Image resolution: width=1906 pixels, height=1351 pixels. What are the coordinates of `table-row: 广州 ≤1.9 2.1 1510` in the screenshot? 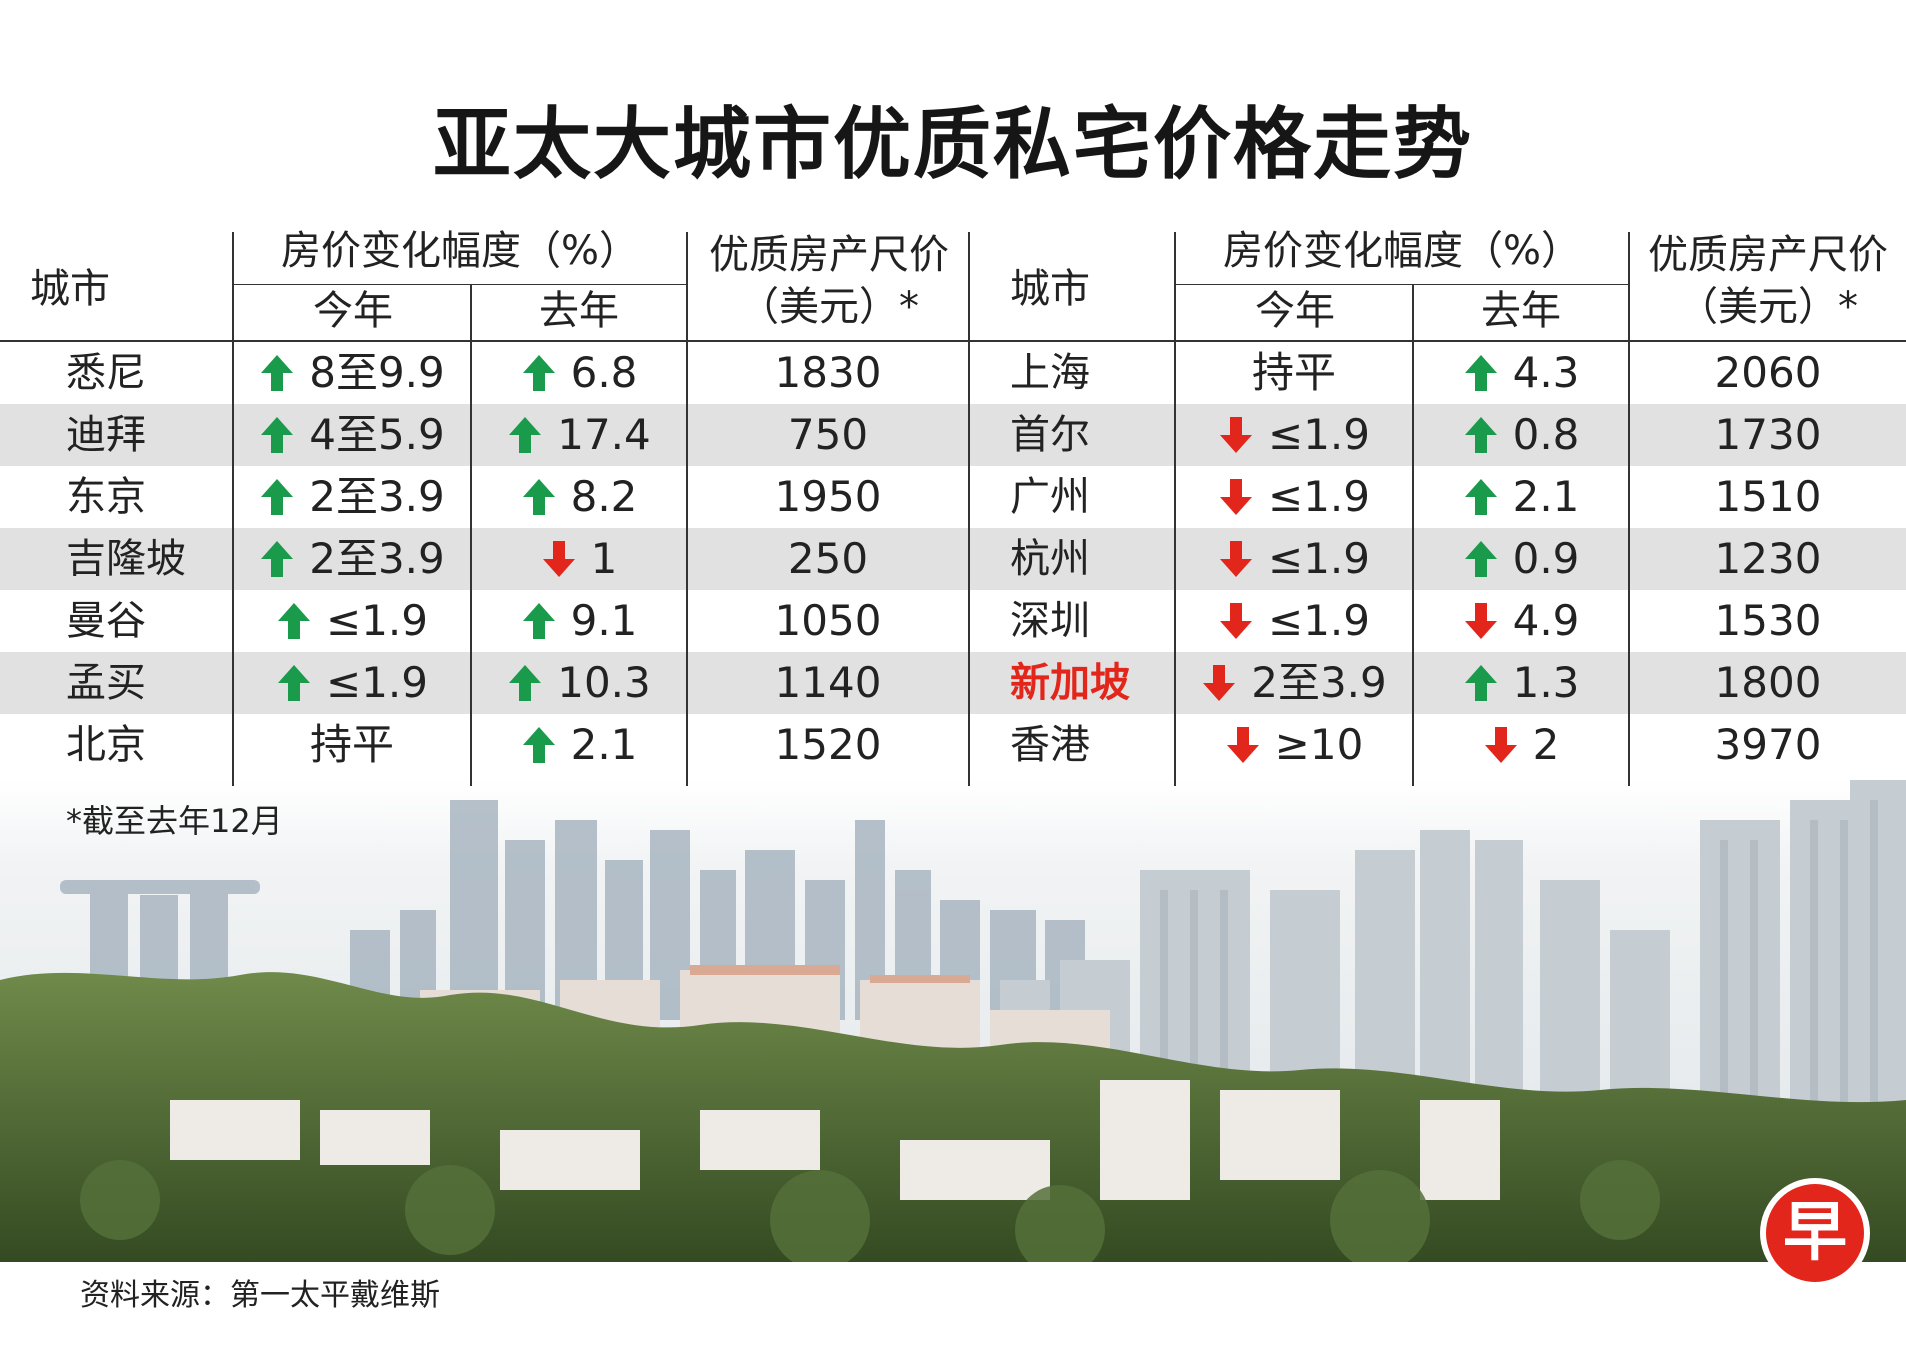 It's located at (1438, 497).